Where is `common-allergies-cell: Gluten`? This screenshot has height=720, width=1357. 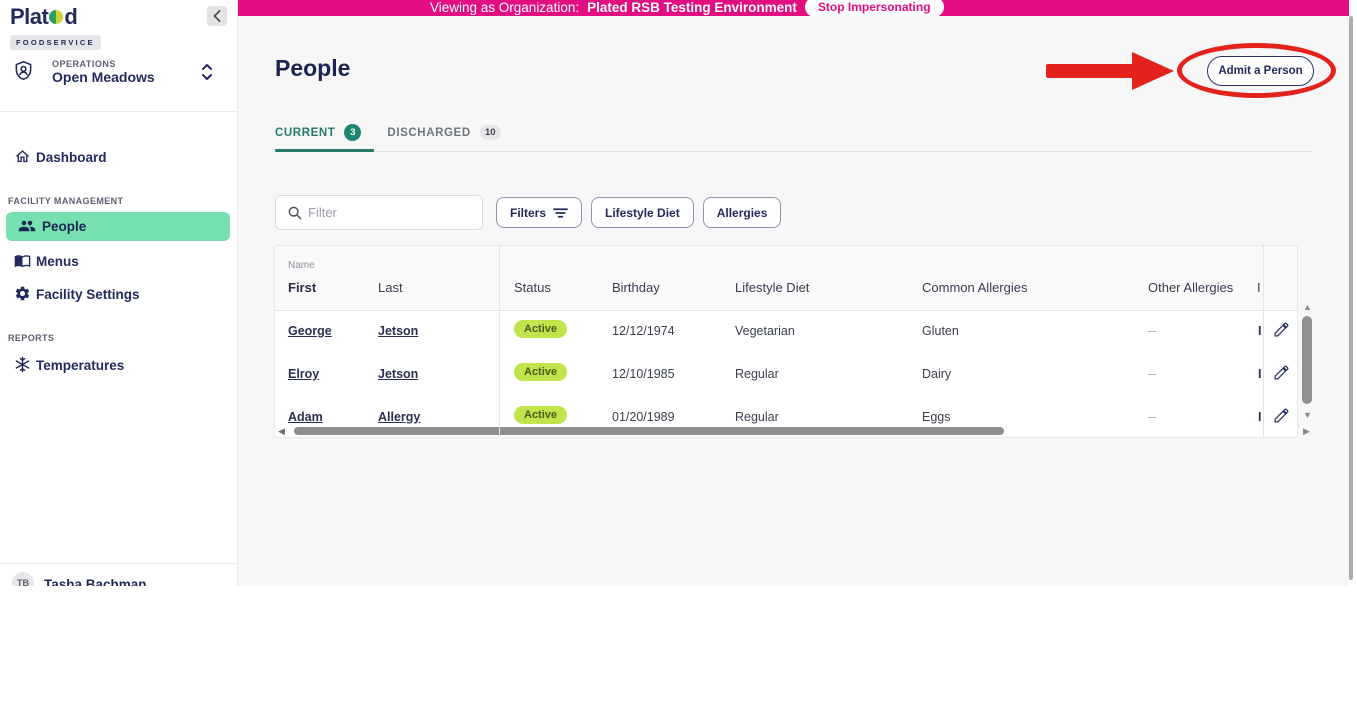
common-allergies-cell: Gluten is located at coordinates (940, 331).